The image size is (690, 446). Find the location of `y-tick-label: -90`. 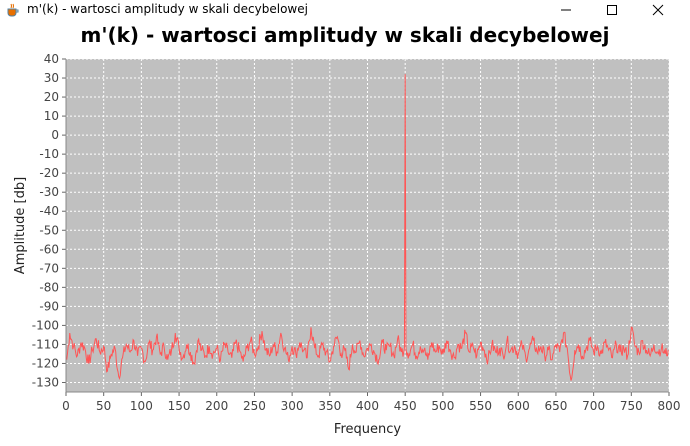

y-tick-label: -90 is located at coordinates (49, 306).